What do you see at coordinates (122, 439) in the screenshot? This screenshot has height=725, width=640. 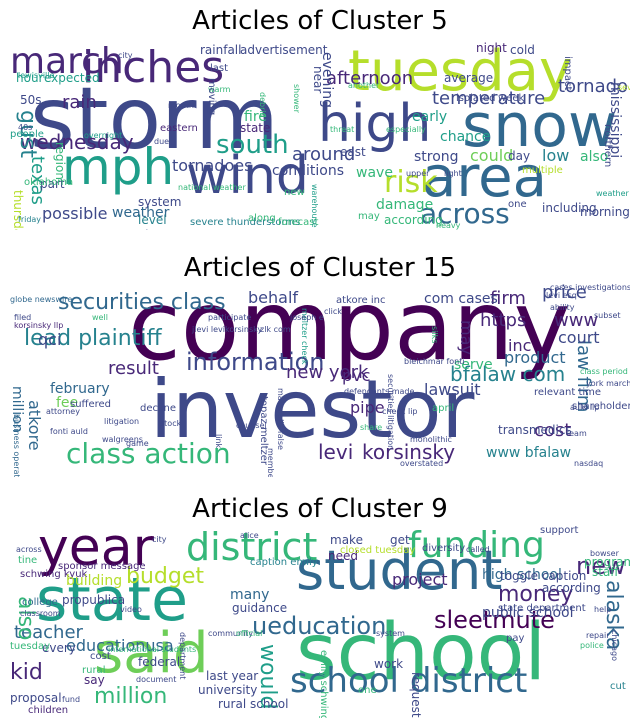 I see `cloud-word: walgreens` at bounding box center [122, 439].